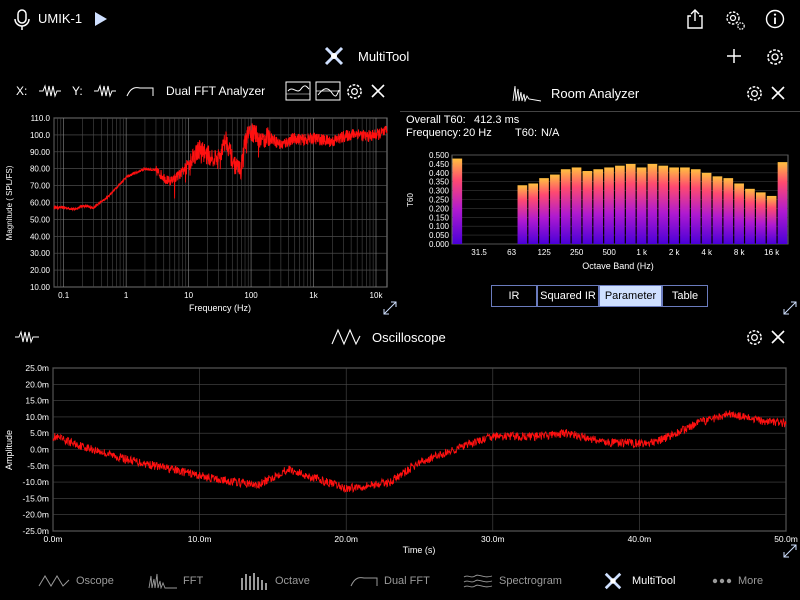 This screenshot has width=800, height=600. Describe the element at coordinates (514, 296) in the screenshot. I see `segment-ir: IR` at that location.